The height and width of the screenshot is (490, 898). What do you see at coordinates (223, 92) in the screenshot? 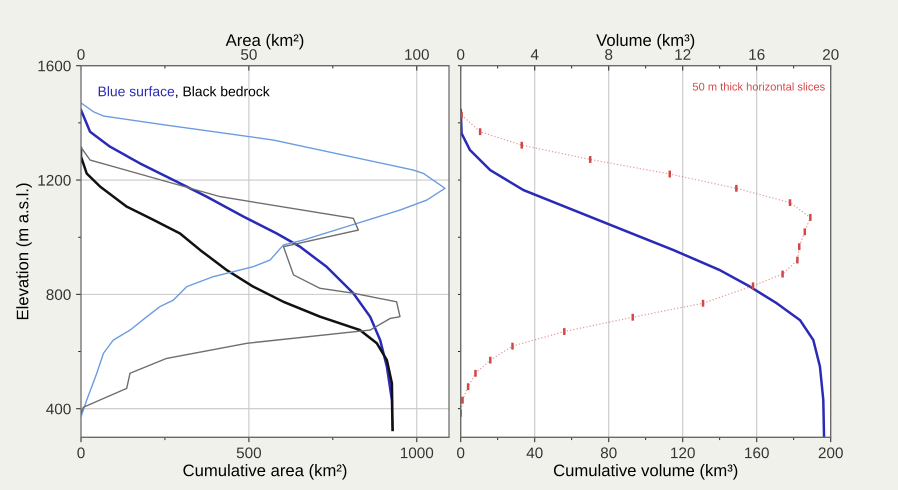
I see `annotation: , Black bedrock` at bounding box center [223, 92].